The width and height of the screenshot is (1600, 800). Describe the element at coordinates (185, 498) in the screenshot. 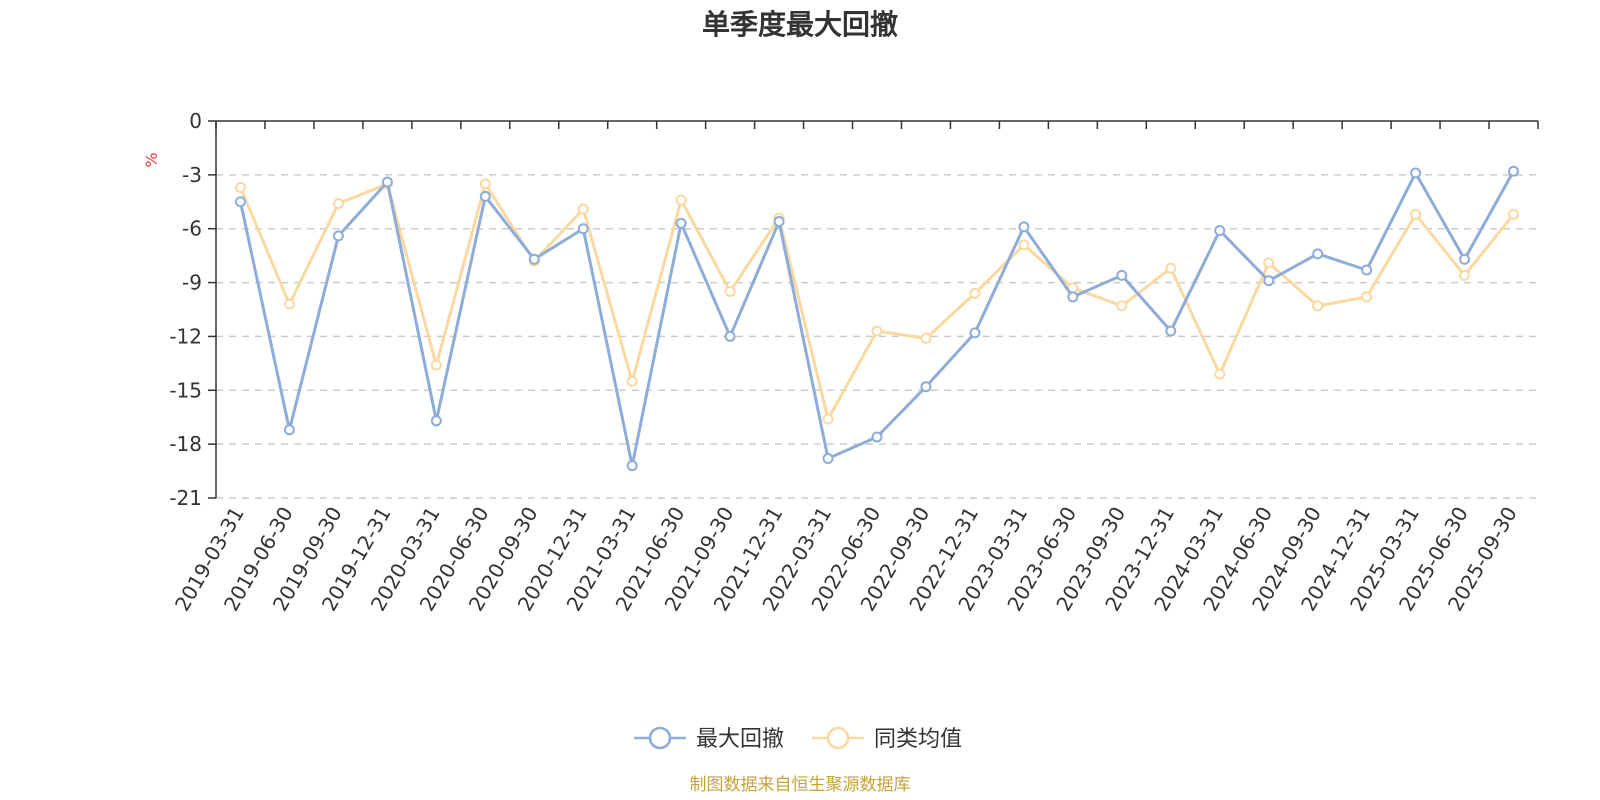

I see `y-tick-label: -21` at that location.